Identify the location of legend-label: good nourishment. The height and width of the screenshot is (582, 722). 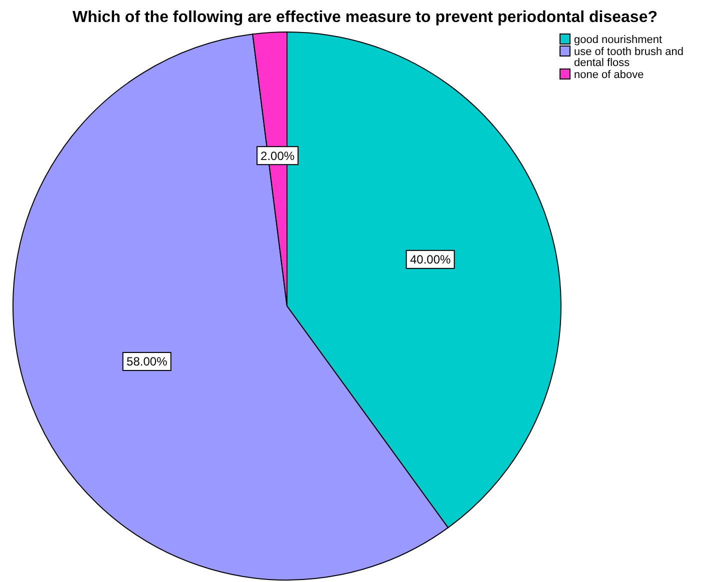
(618, 40).